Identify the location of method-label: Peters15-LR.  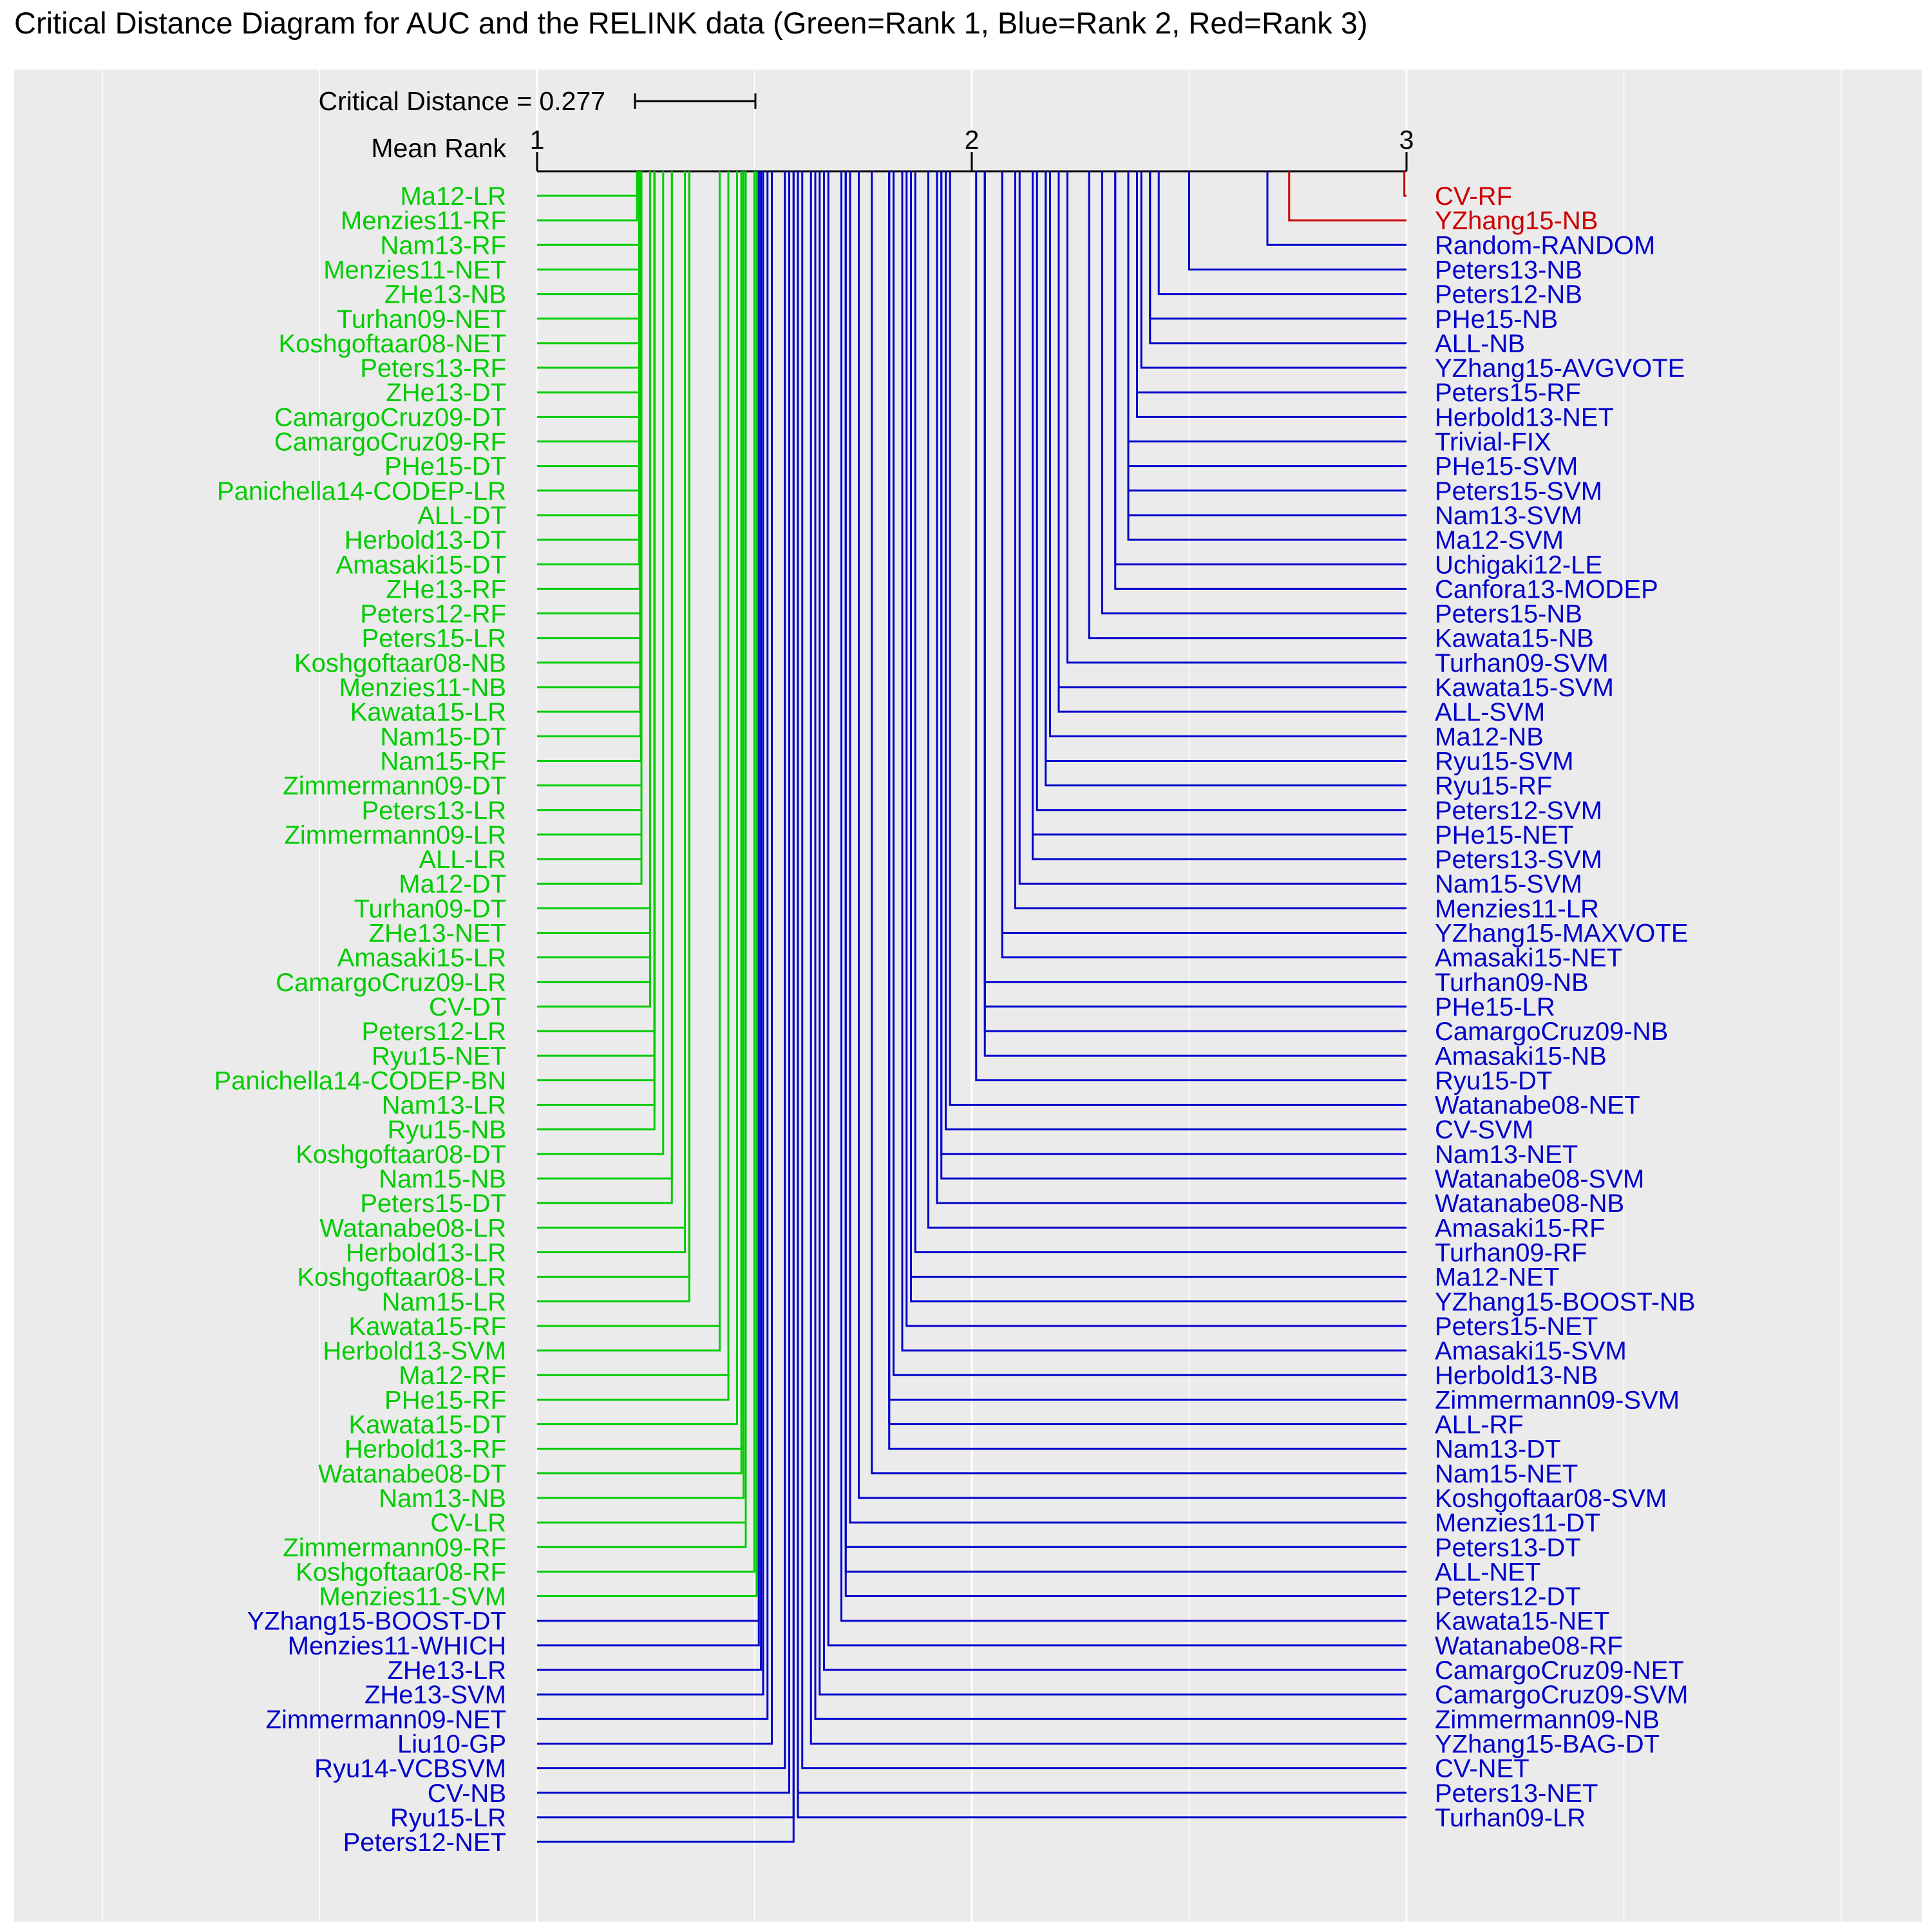
(433, 639).